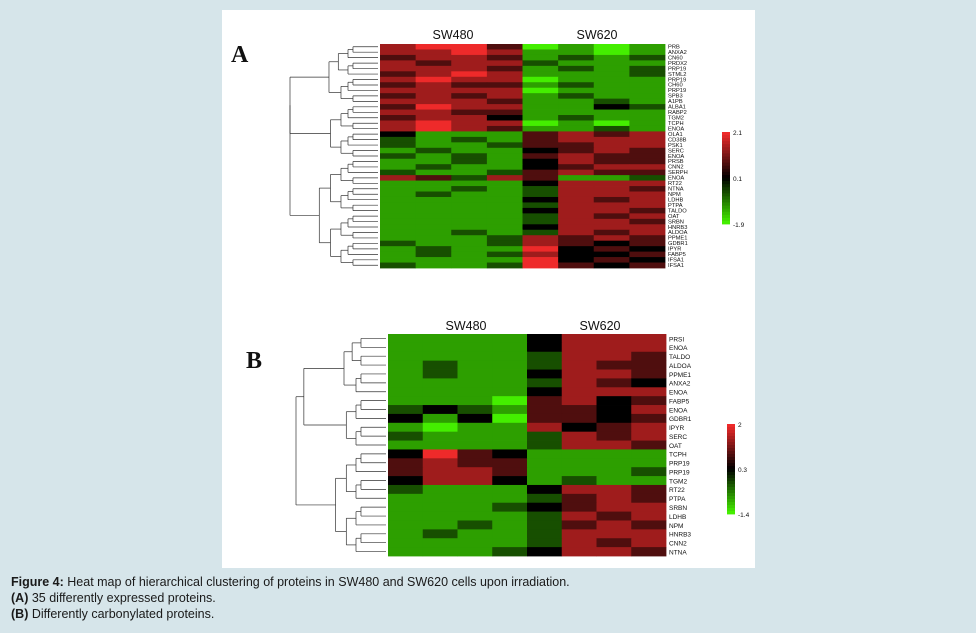 This screenshot has width=976, height=633. Describe the element at coordinates (679, 357) in the screenshot. I see `row-label: TALDO` at that location.